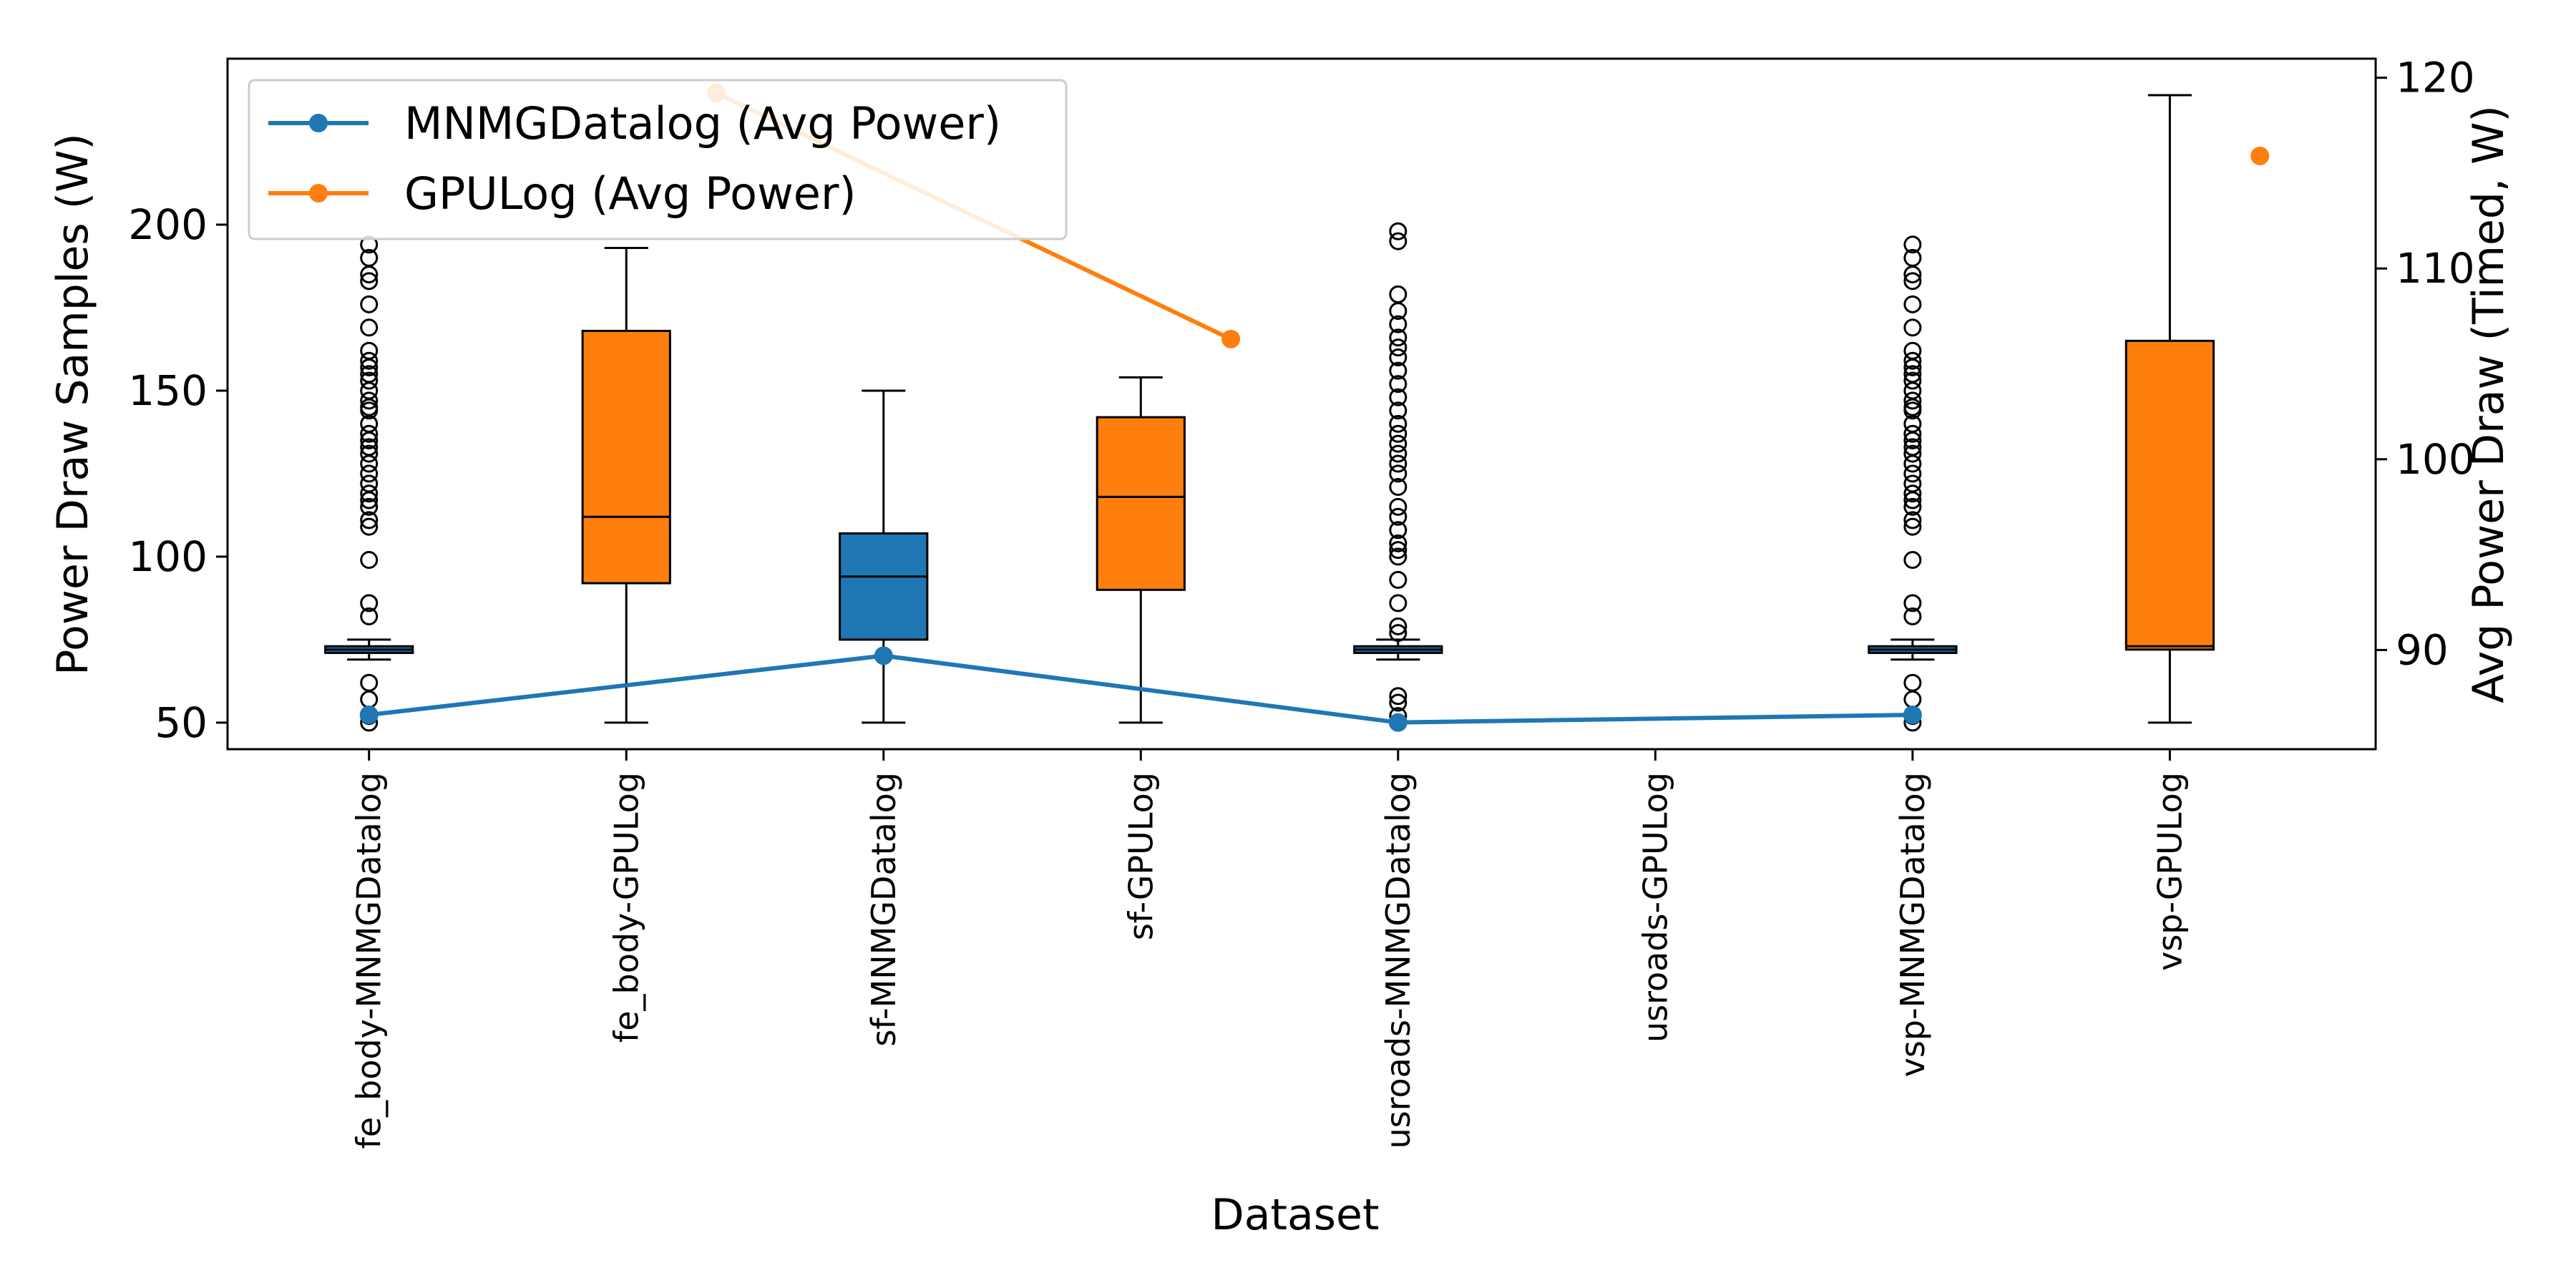 This screenshot has width=2576, height=1288. I want to click on box-sf-GPULog, so click(1141, 550).